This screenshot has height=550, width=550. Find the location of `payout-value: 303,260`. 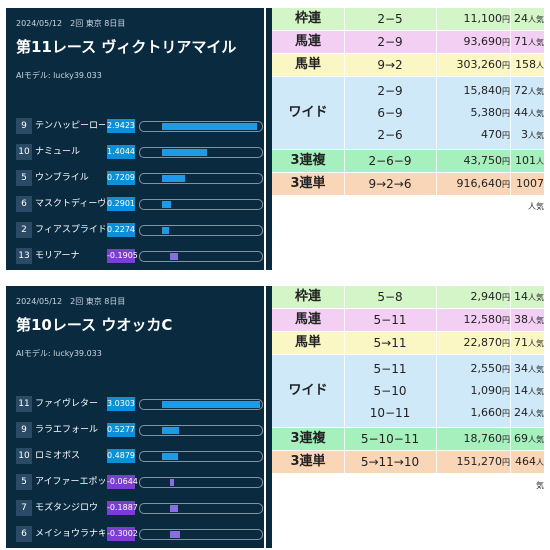

payout-value: 303,260 is located at coordinates (479, 64).